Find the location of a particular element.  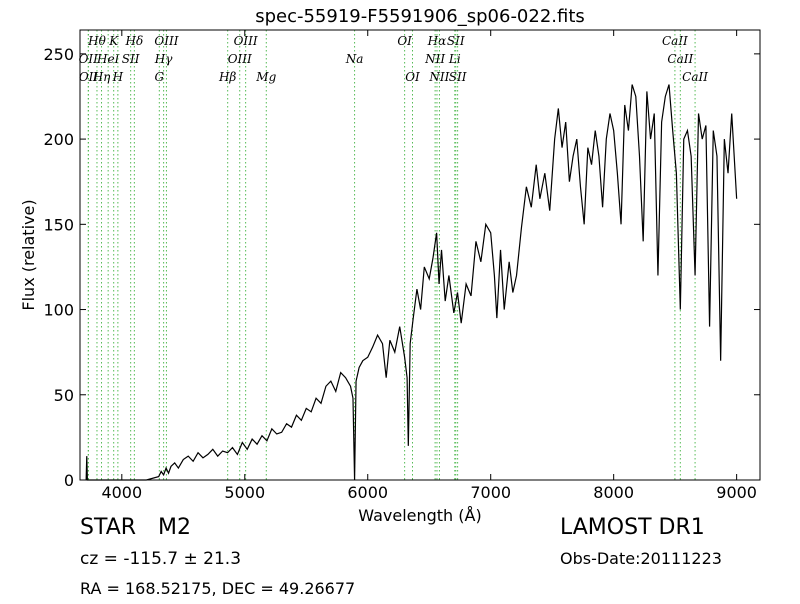

object-class: STAR is located at coordinates (108, 527).